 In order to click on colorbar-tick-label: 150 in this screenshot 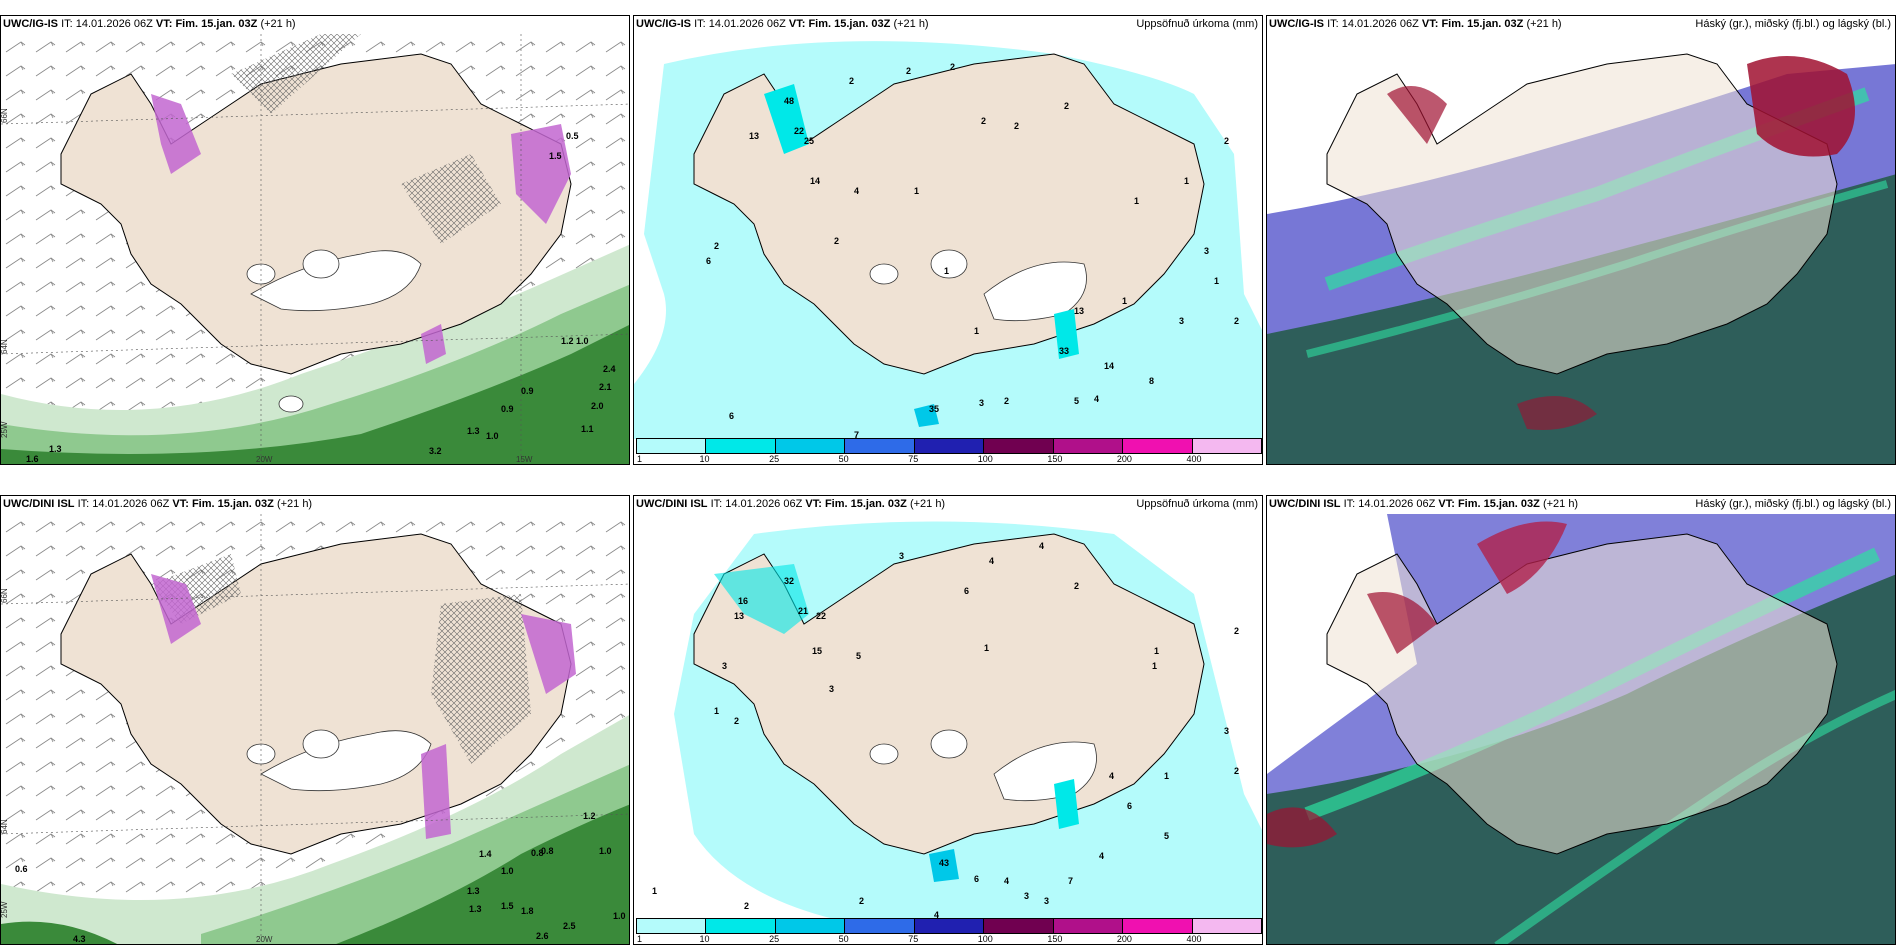, I will do `click(1055, 939)`.